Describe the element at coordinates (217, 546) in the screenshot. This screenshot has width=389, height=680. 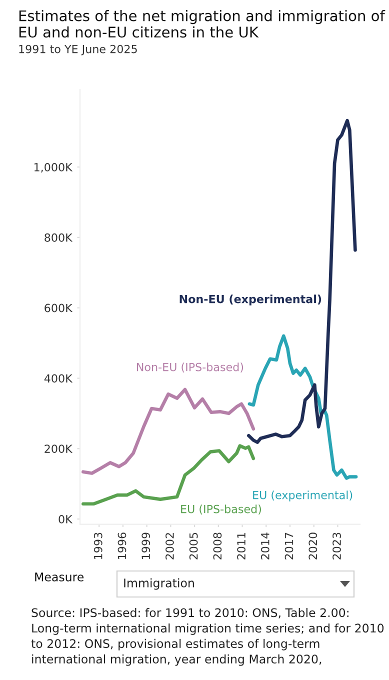
I see `x-tick-label: 2008` at that location.